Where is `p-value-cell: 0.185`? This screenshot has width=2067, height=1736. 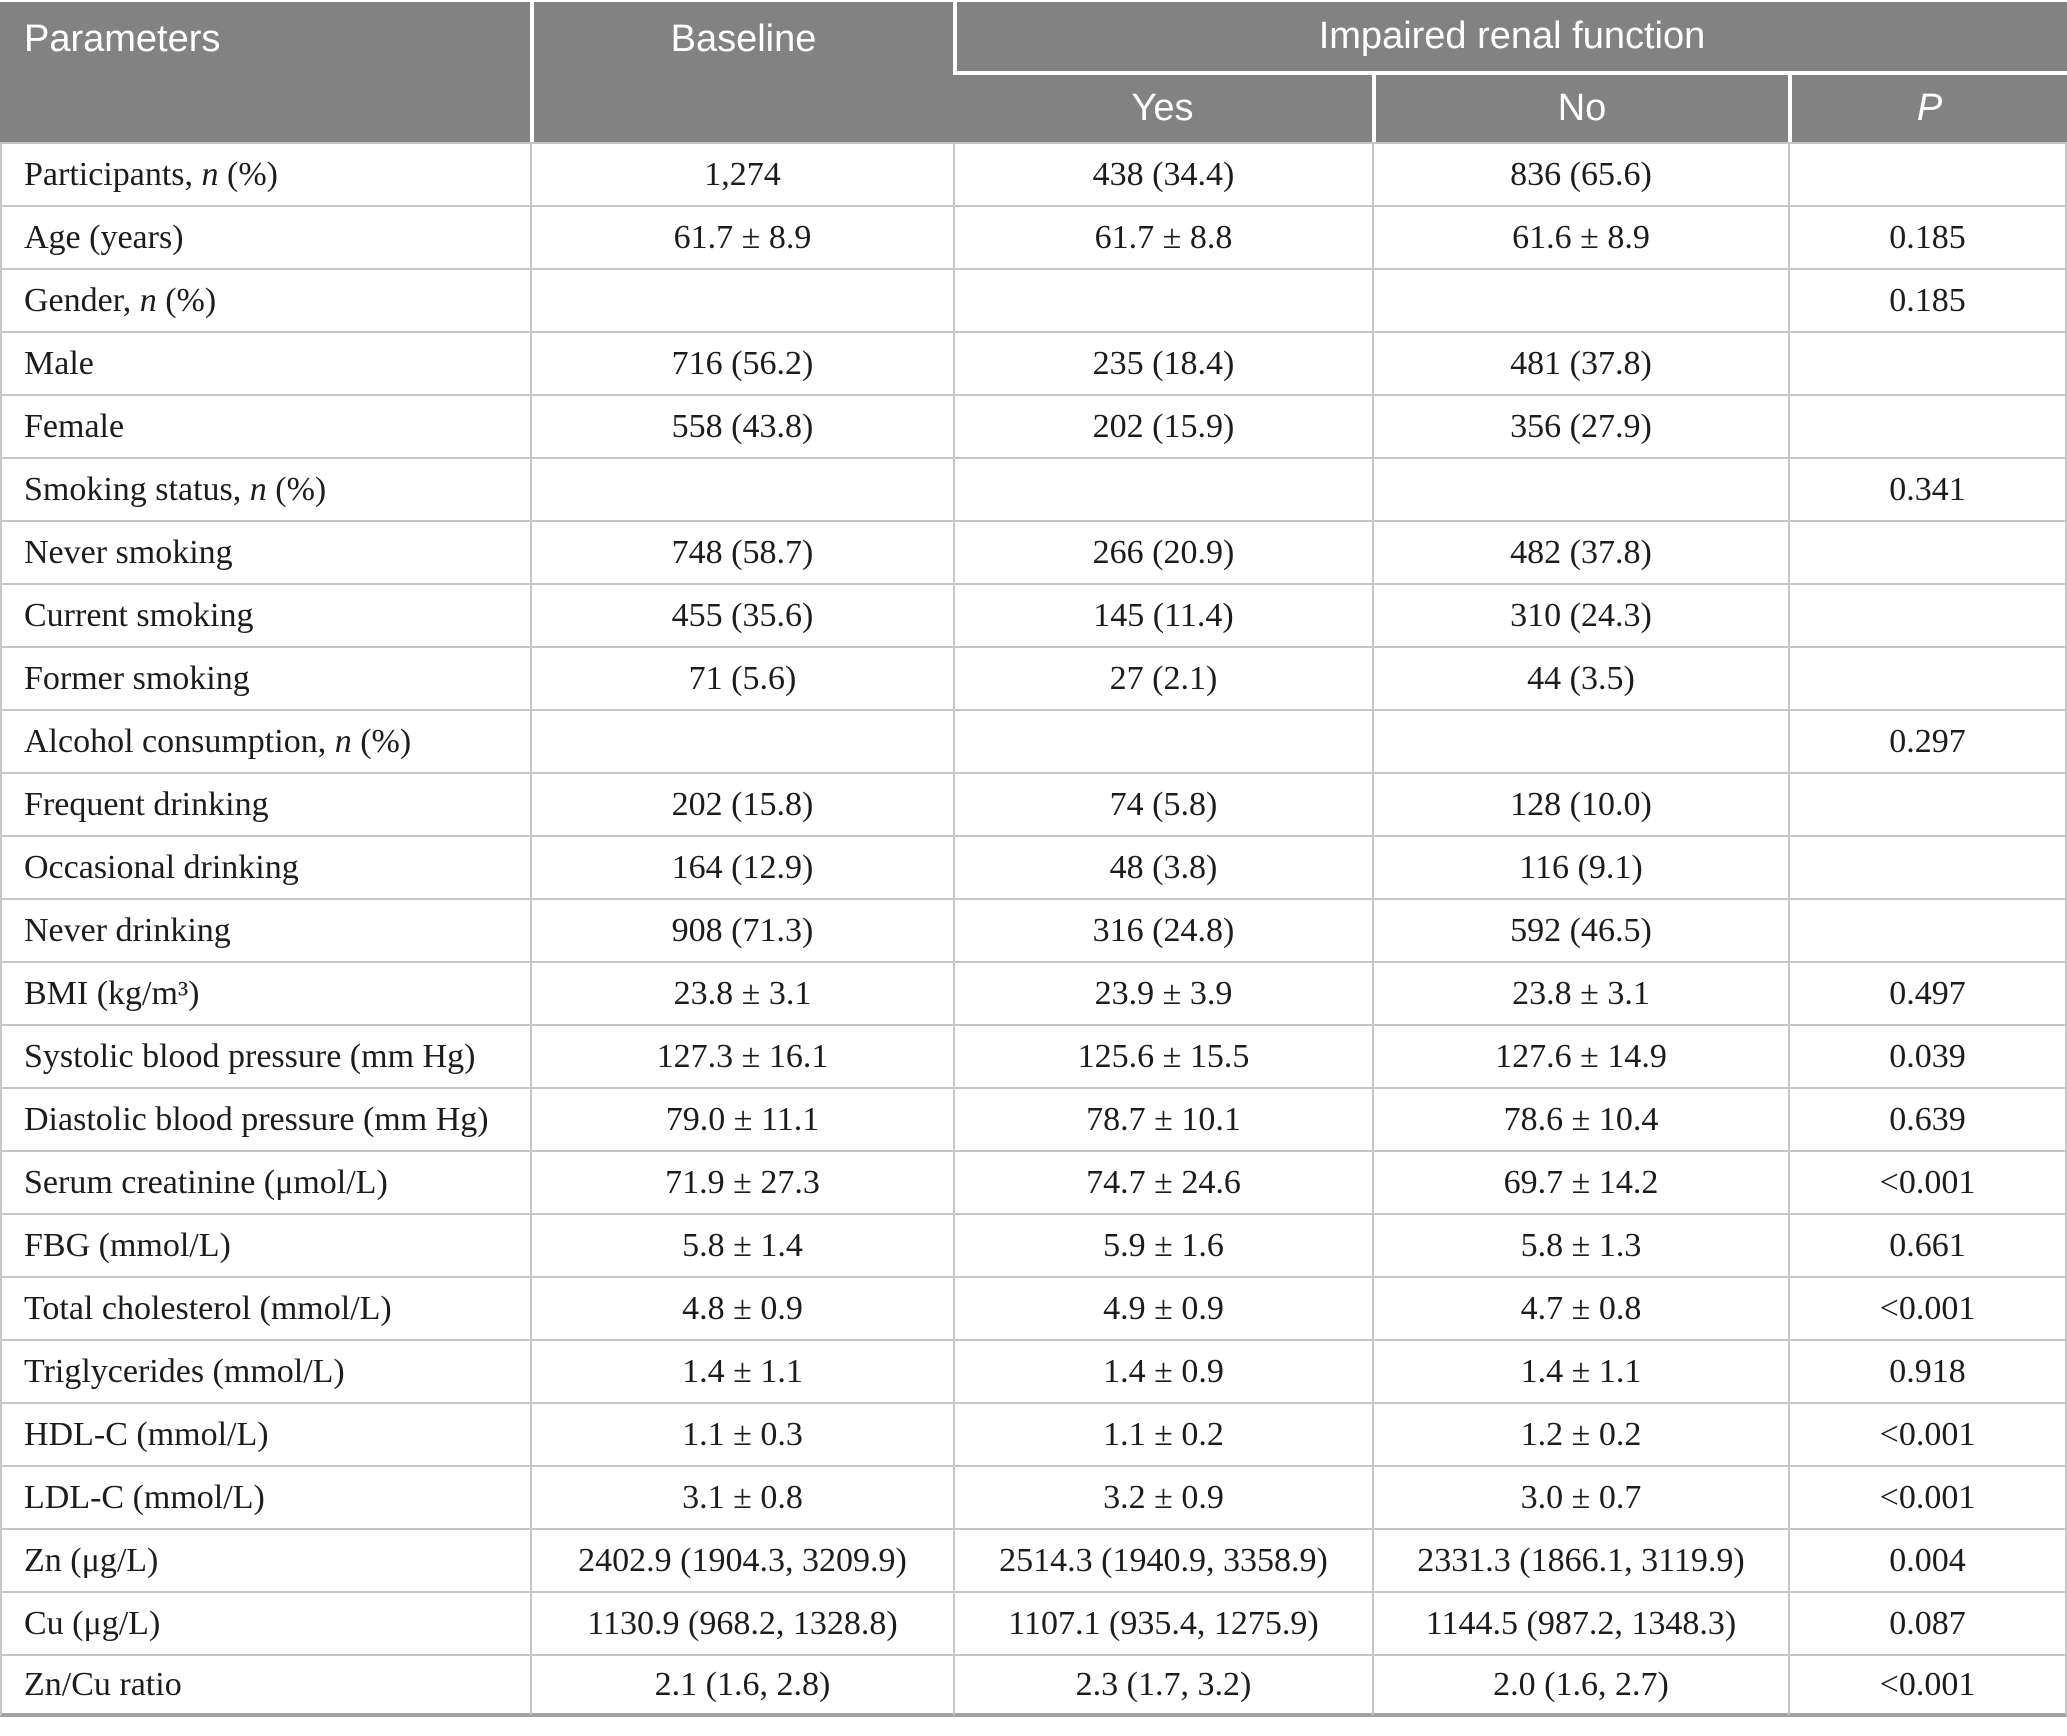
p-value-cell: 0.185 is located at coordinates (1927, 236).